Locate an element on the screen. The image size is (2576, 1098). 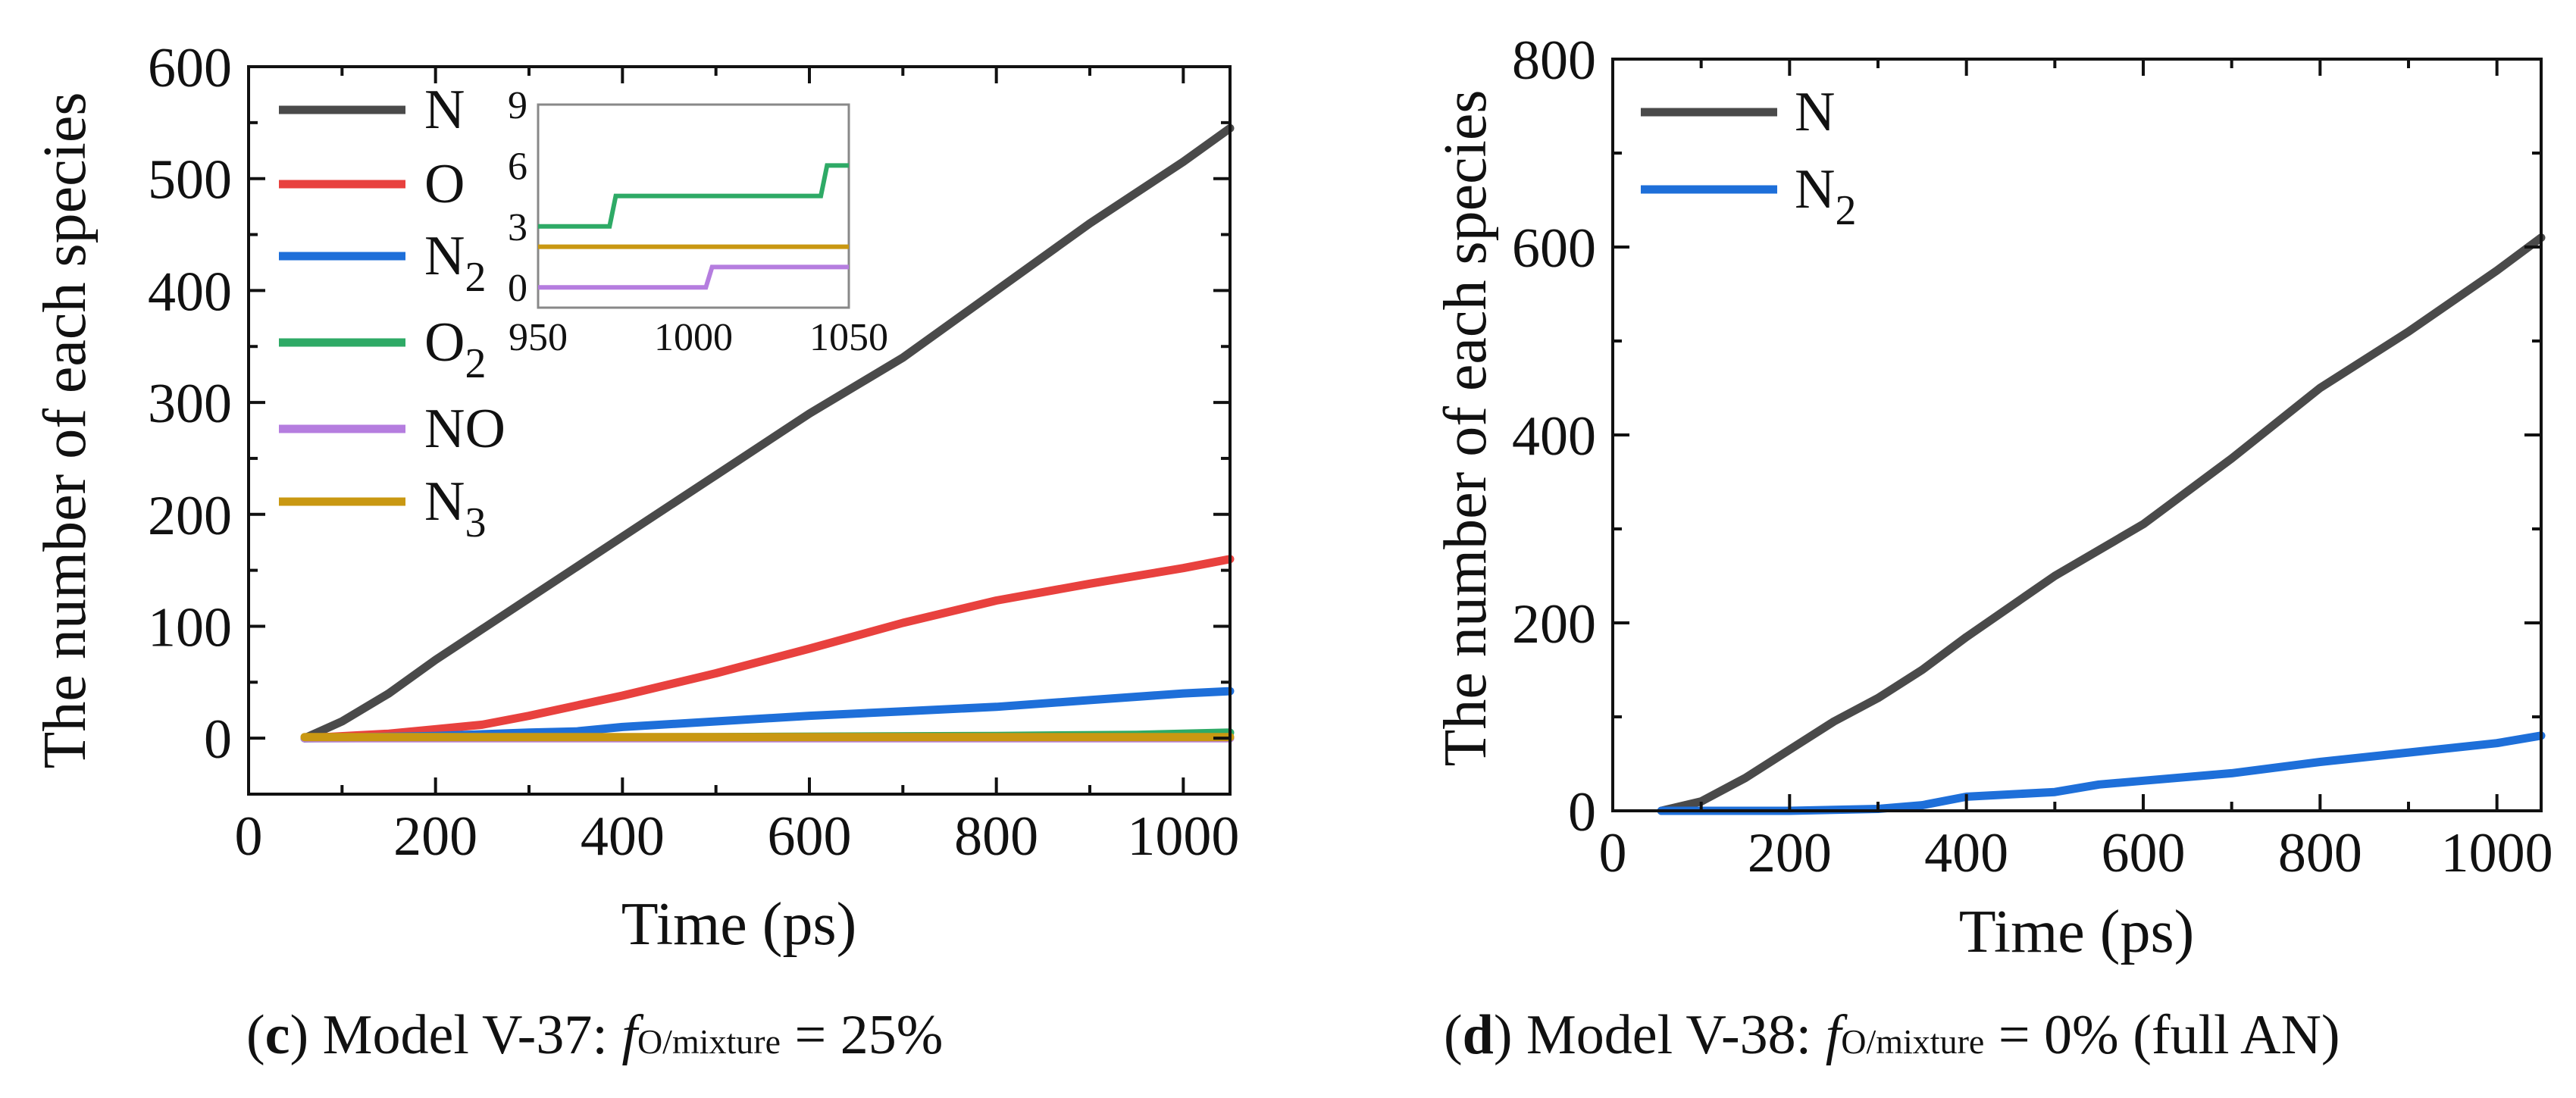
panel-d-y-axis-title: The number of each species is located at coordinates (1466, 428).